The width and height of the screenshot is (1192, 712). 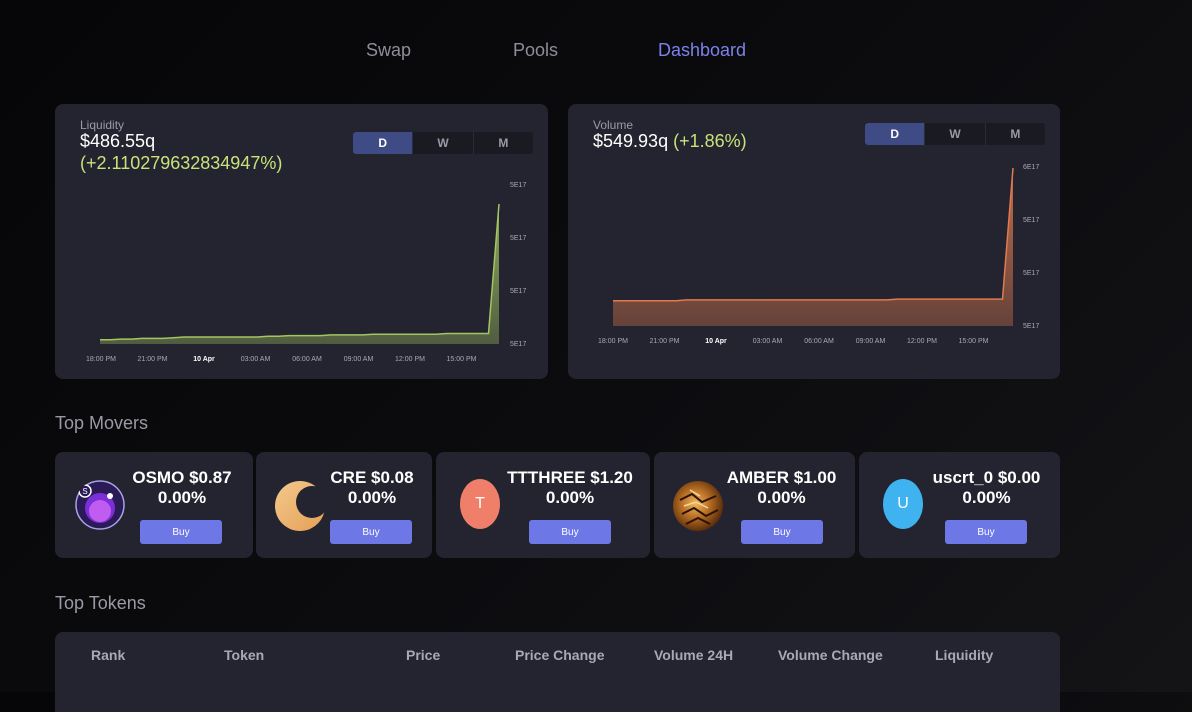 I want to click on liquidity-value-block: $486.55q (+2.110279632834947%), so click(x=181, y=152).